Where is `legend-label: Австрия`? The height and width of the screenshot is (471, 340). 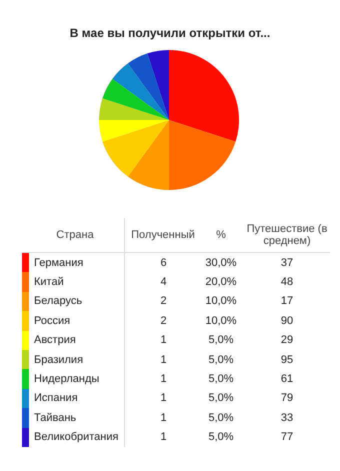
legend-label: Австрия is located at coordinates (76, 340).